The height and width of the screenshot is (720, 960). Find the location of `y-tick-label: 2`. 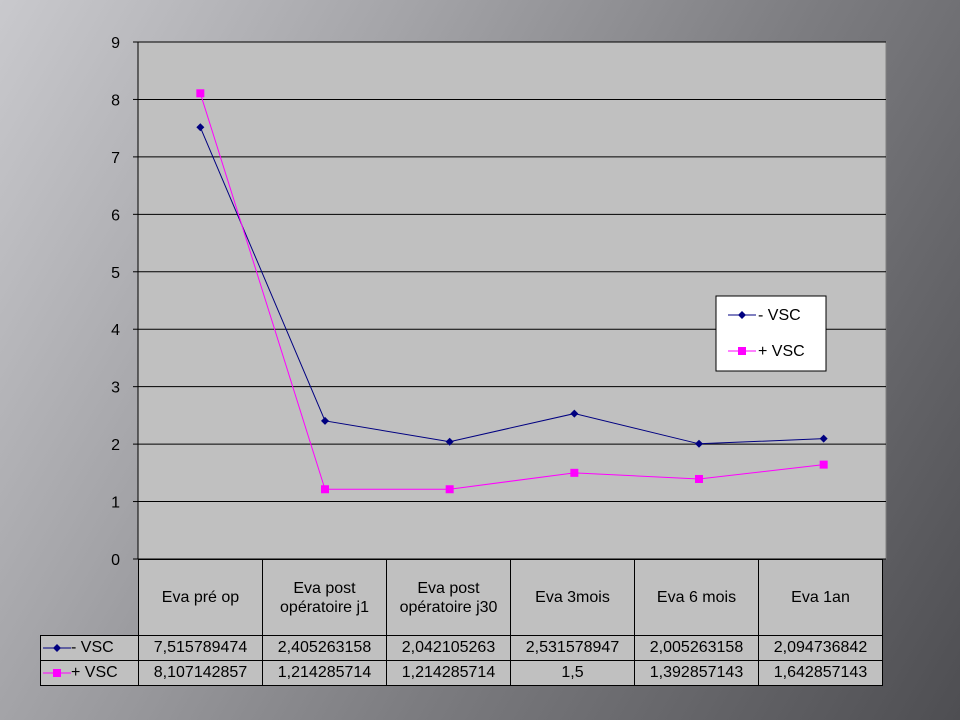

y-tick-label: 2 is located at coordinates (115, 445).